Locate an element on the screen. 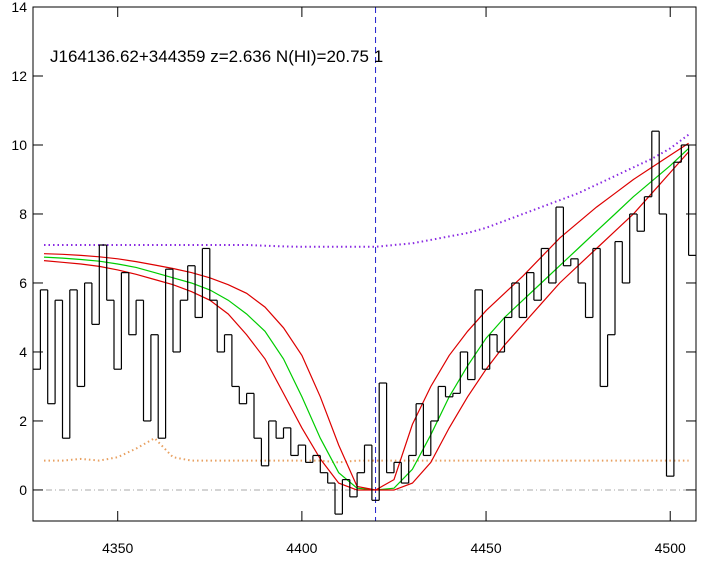 This screenshot has height=561, width=704. y-tick-label: 10 is located at coordinates (19, 145).